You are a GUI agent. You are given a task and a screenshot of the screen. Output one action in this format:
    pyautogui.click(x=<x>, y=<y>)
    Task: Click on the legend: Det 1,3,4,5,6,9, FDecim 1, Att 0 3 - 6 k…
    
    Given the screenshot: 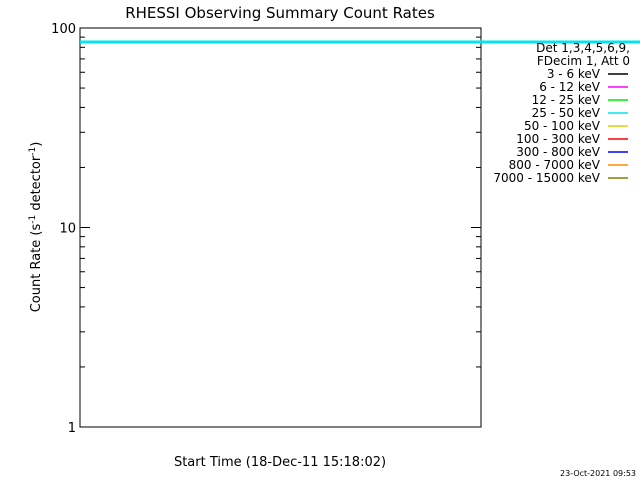 What is the action you would take?
    pyautogui.click(x=561, y=113)
    